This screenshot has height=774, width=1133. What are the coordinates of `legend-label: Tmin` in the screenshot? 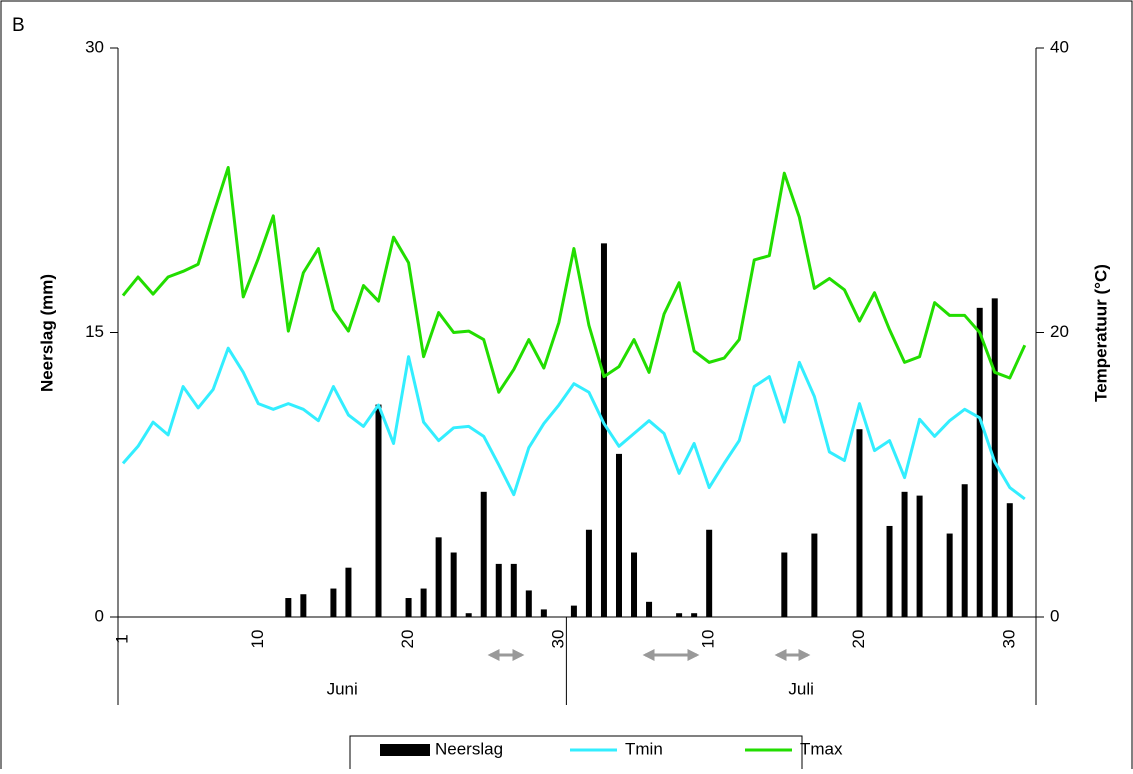 It's located at (644, 748).